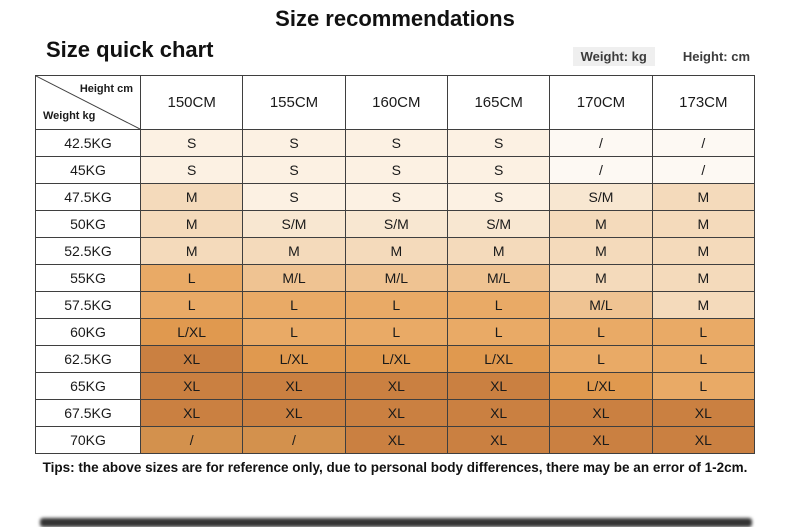  I want to click on table-row: 65KG XL XL XL XL L/XL L, so click(395, 386).